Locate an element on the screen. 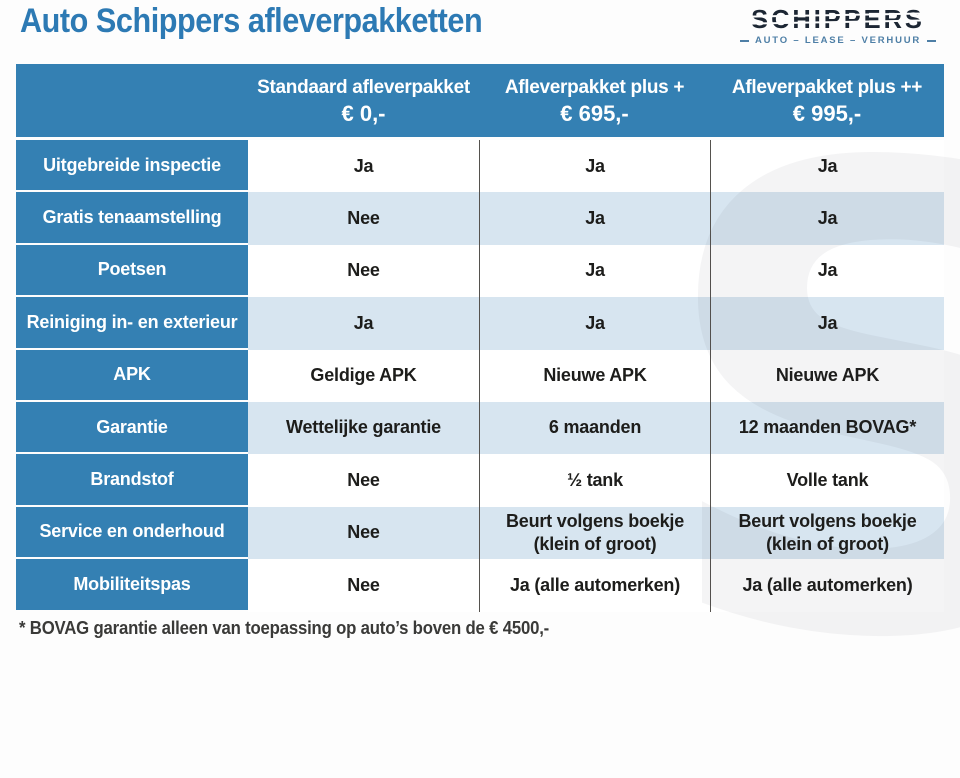  logo-wordmark-text: SCHIPPERS is located at coordinates (838, 19).